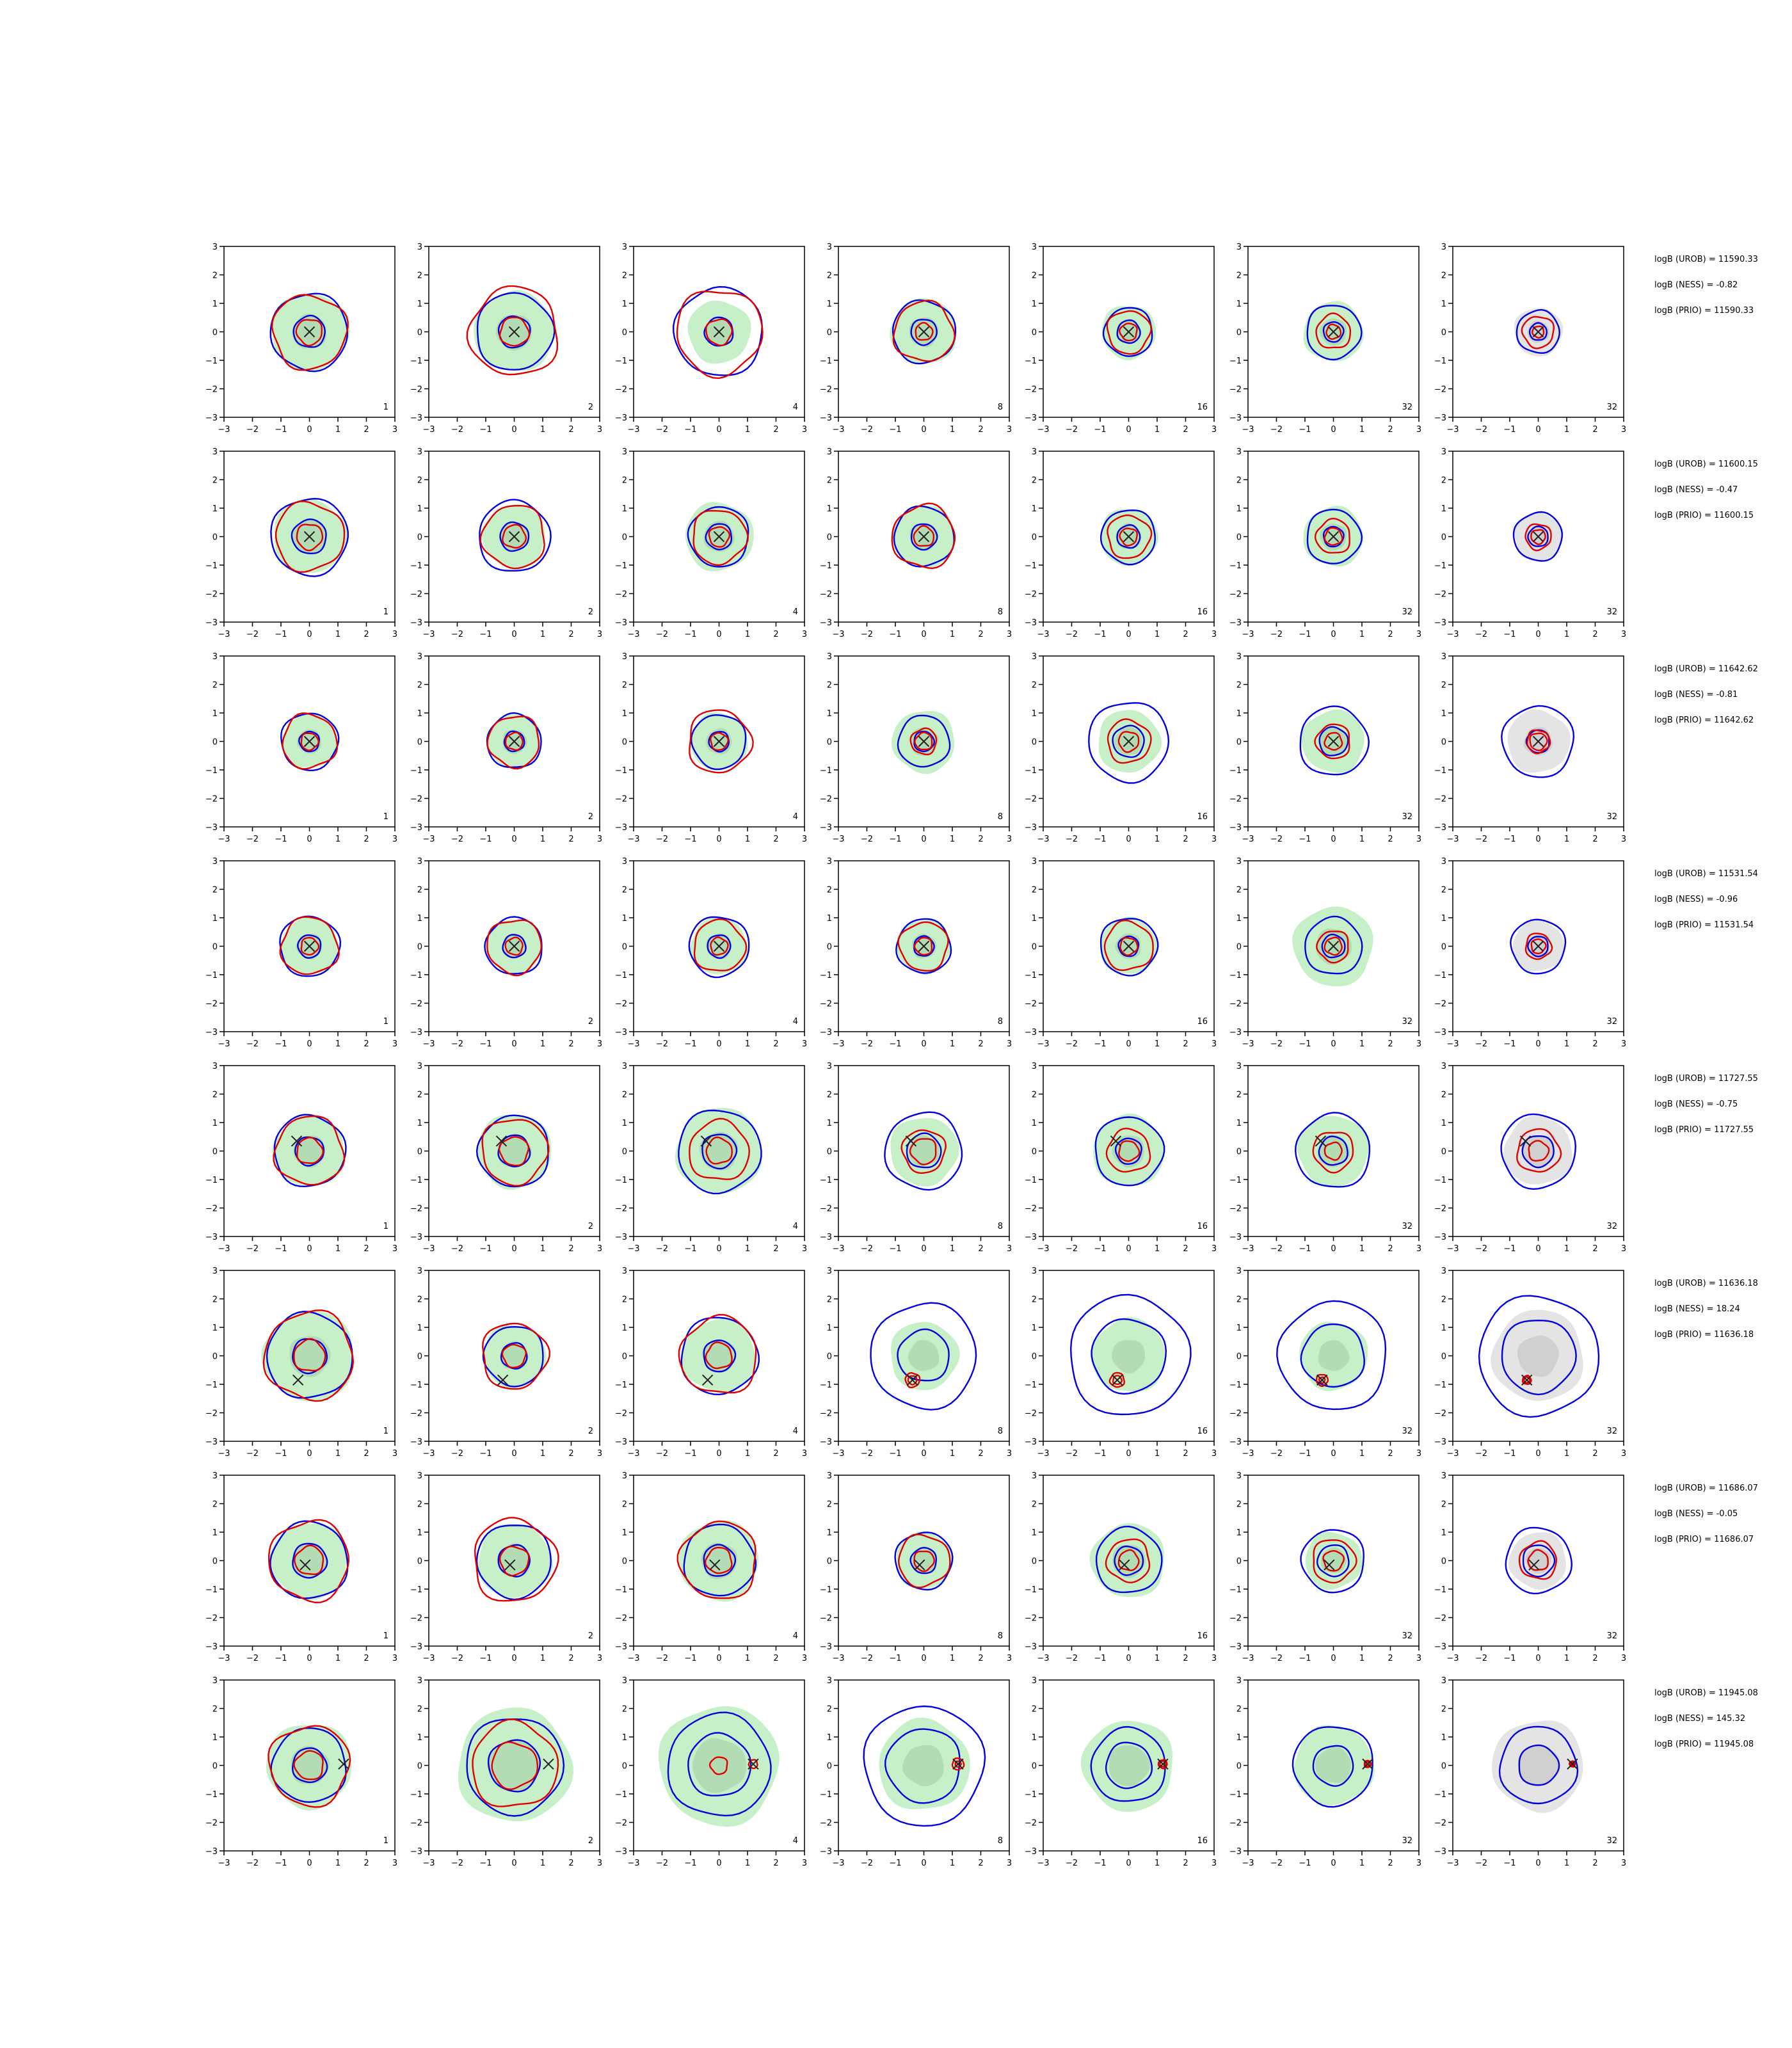 Image resolution: width=1792 pixels, height=2048 pixels. Describe the element at coordinates (309, 1151) in the screenshot. I see `density-inner` at that location.